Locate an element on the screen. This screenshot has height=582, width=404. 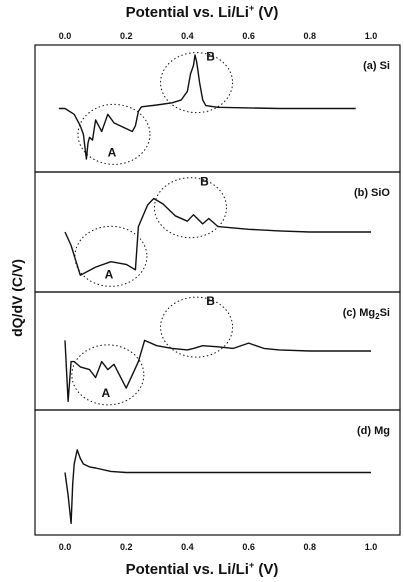
bottom-axis-title: Potential vs. Li/Li+ (V) is located at coordinates (202, 569).